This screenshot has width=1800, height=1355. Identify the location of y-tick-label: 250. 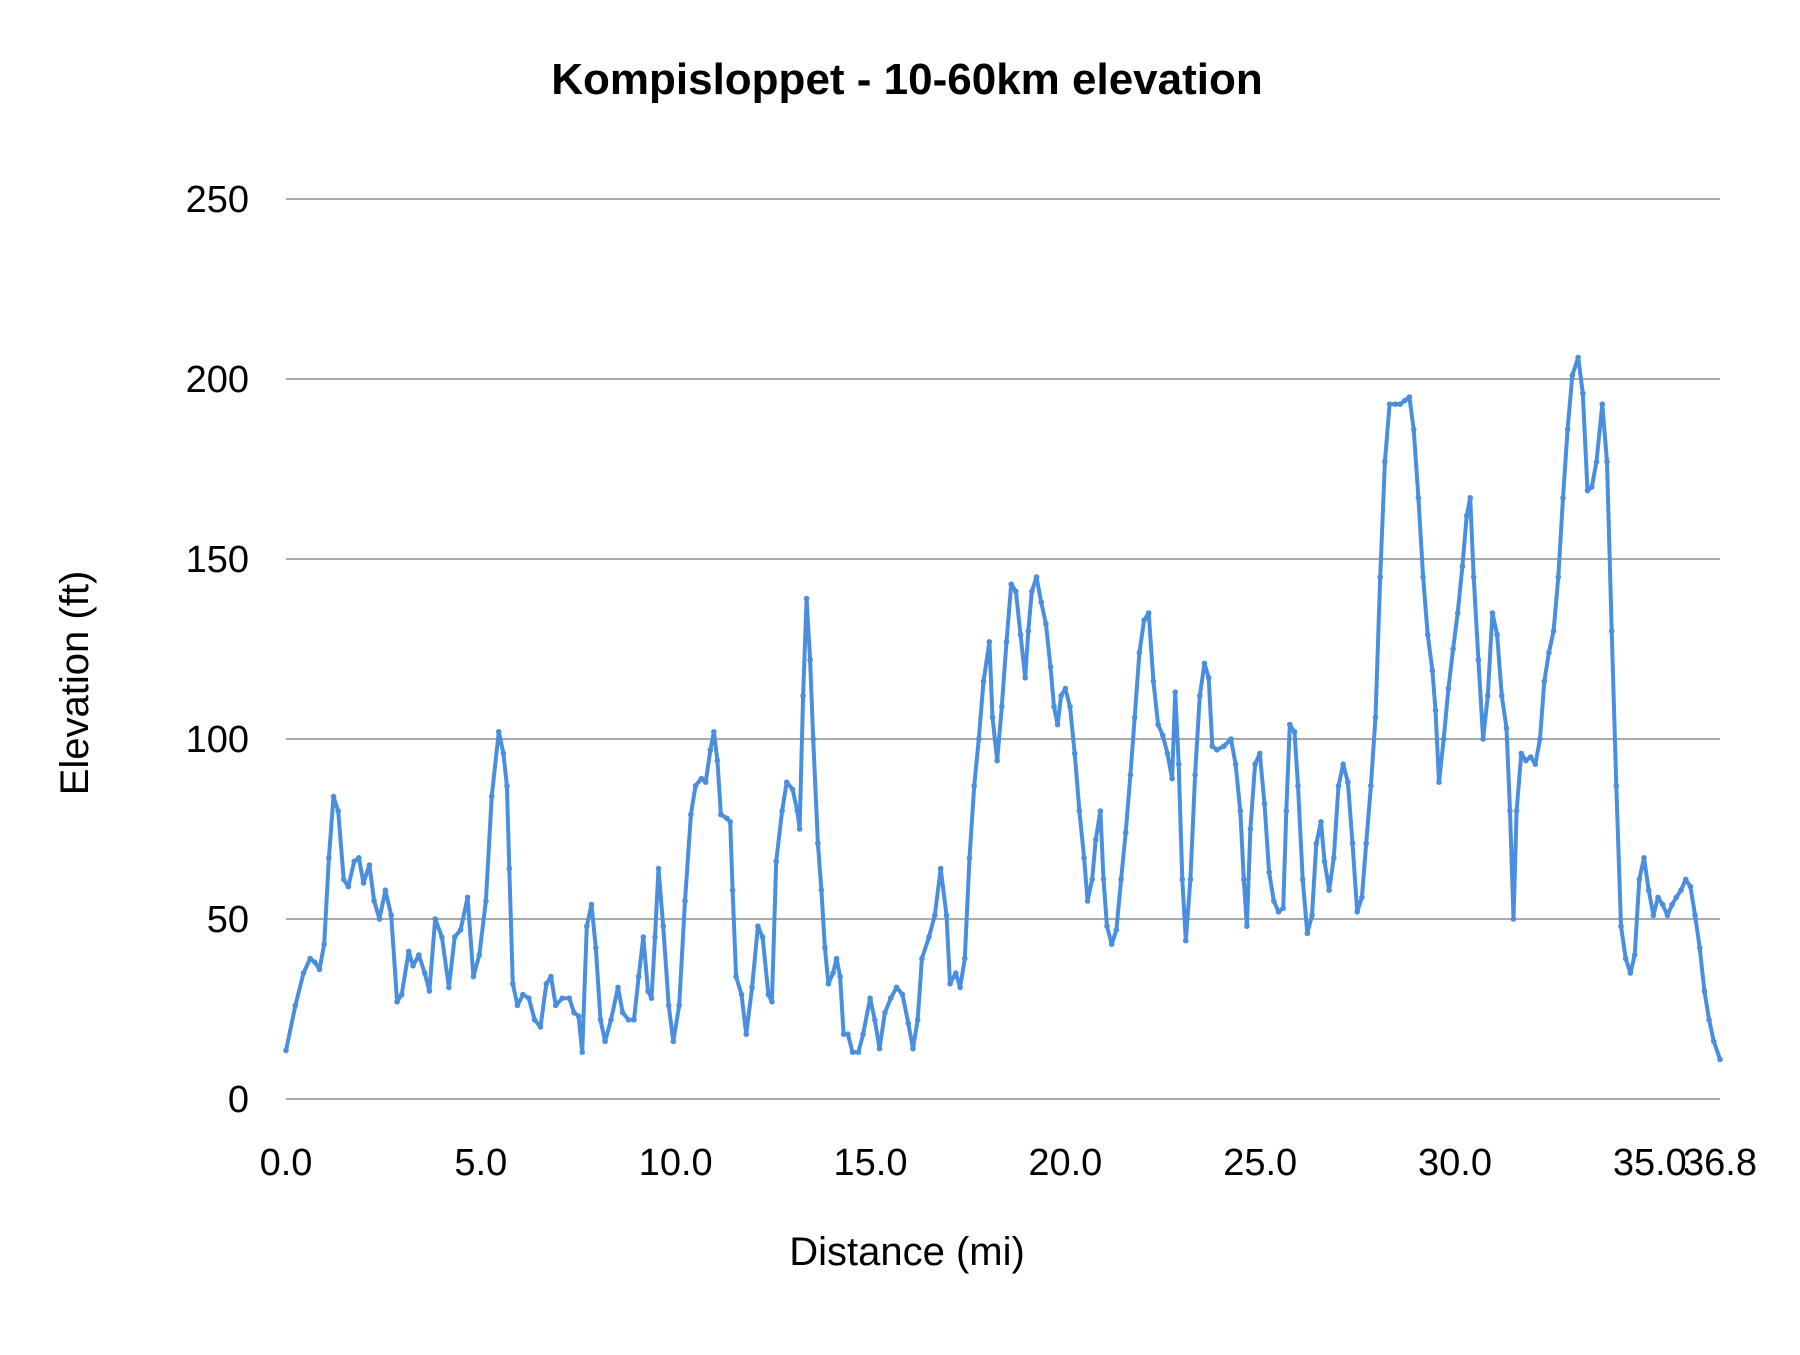
(217, 200).